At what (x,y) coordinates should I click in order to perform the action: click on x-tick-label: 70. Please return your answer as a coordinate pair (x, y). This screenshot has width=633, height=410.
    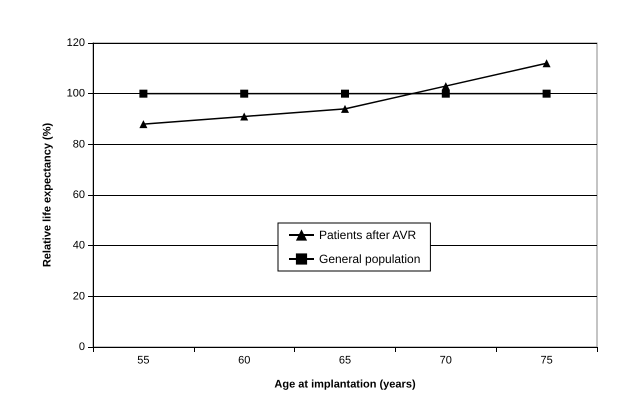
    Looking at the image, I should click on (446, 360).